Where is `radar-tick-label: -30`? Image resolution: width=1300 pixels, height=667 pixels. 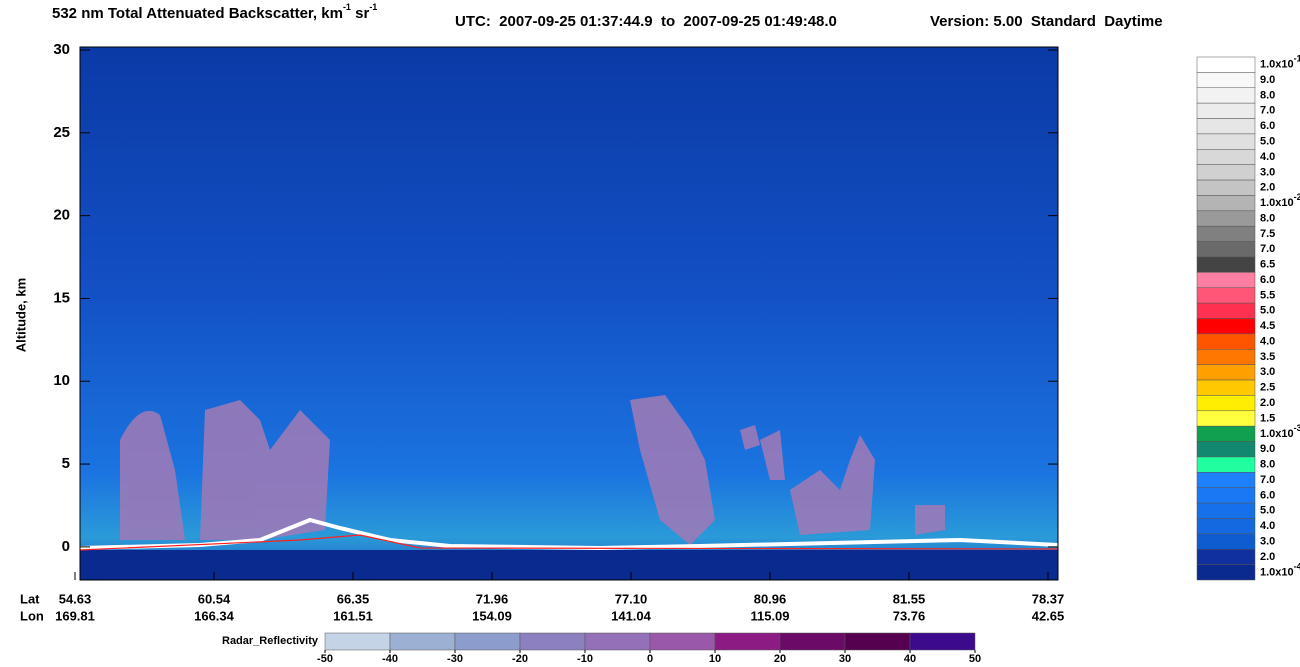
radar-tick-label: -30 is located at coordinates (455, 659).